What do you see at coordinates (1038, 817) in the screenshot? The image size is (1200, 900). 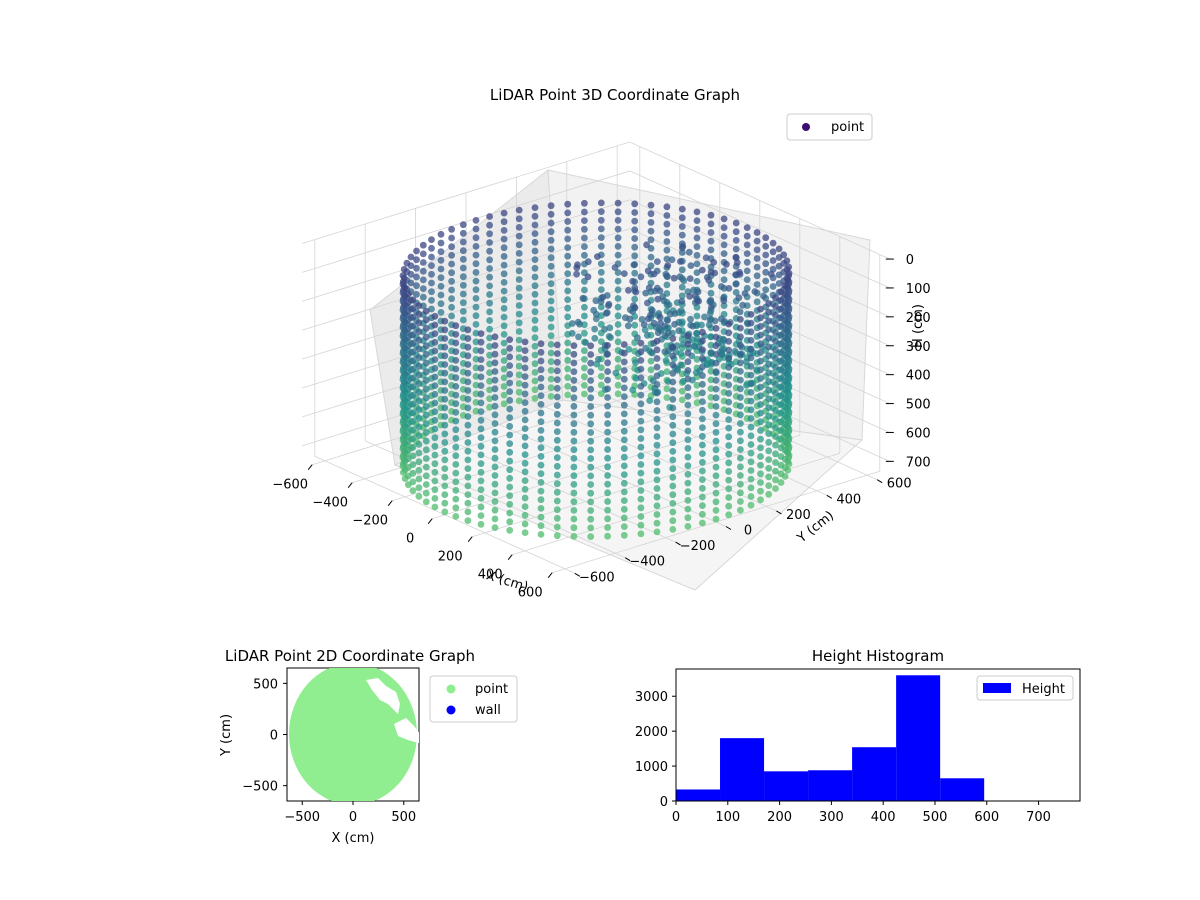 I see `x-tick-label-histogram: 700` at bounding box center [1038, 817].